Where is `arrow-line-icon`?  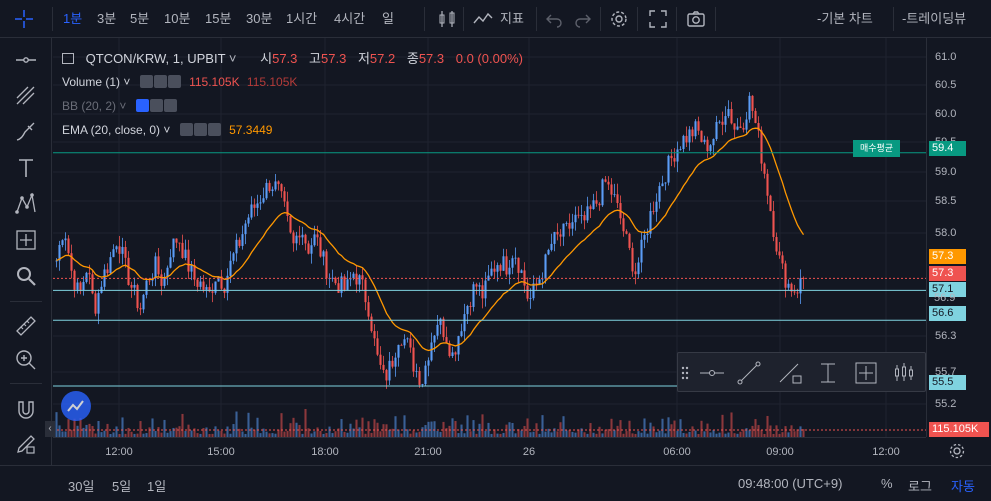
arrow-line-icon is located at coordinates (789, 373).